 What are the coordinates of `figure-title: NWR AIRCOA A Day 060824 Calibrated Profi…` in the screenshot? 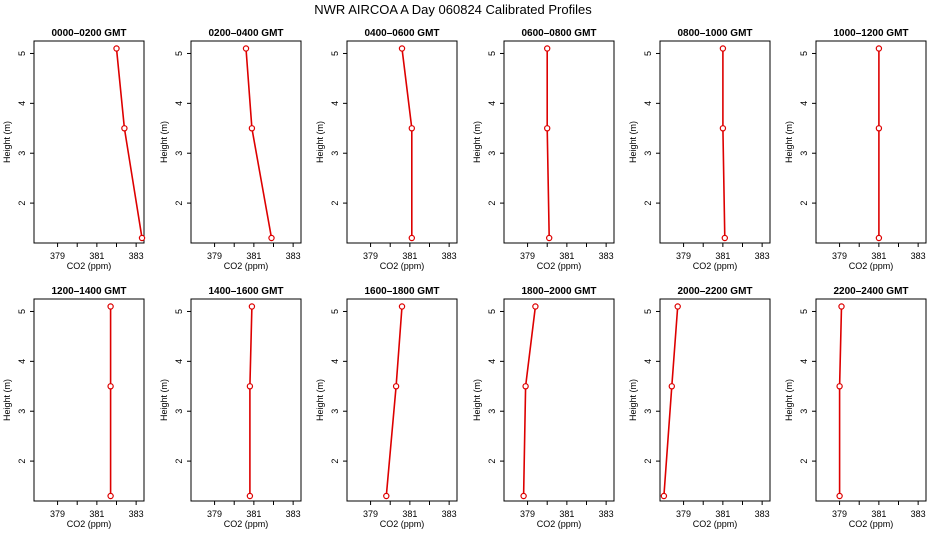 It's located at (453, 9).